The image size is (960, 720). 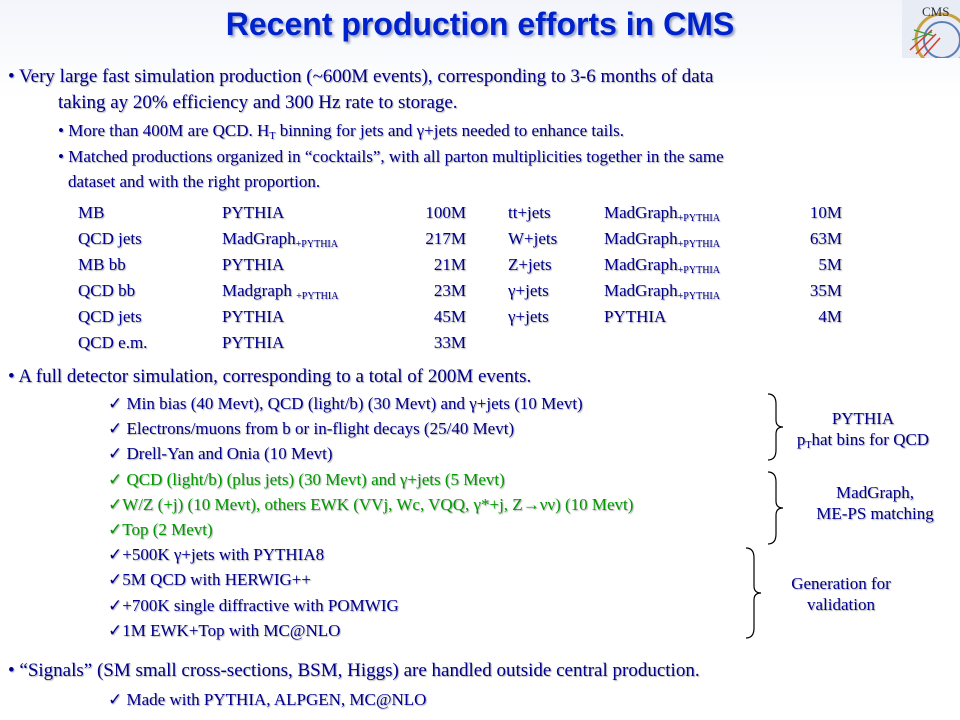 I want to click on sample-name: W+jets, so click(x=533, y=238).